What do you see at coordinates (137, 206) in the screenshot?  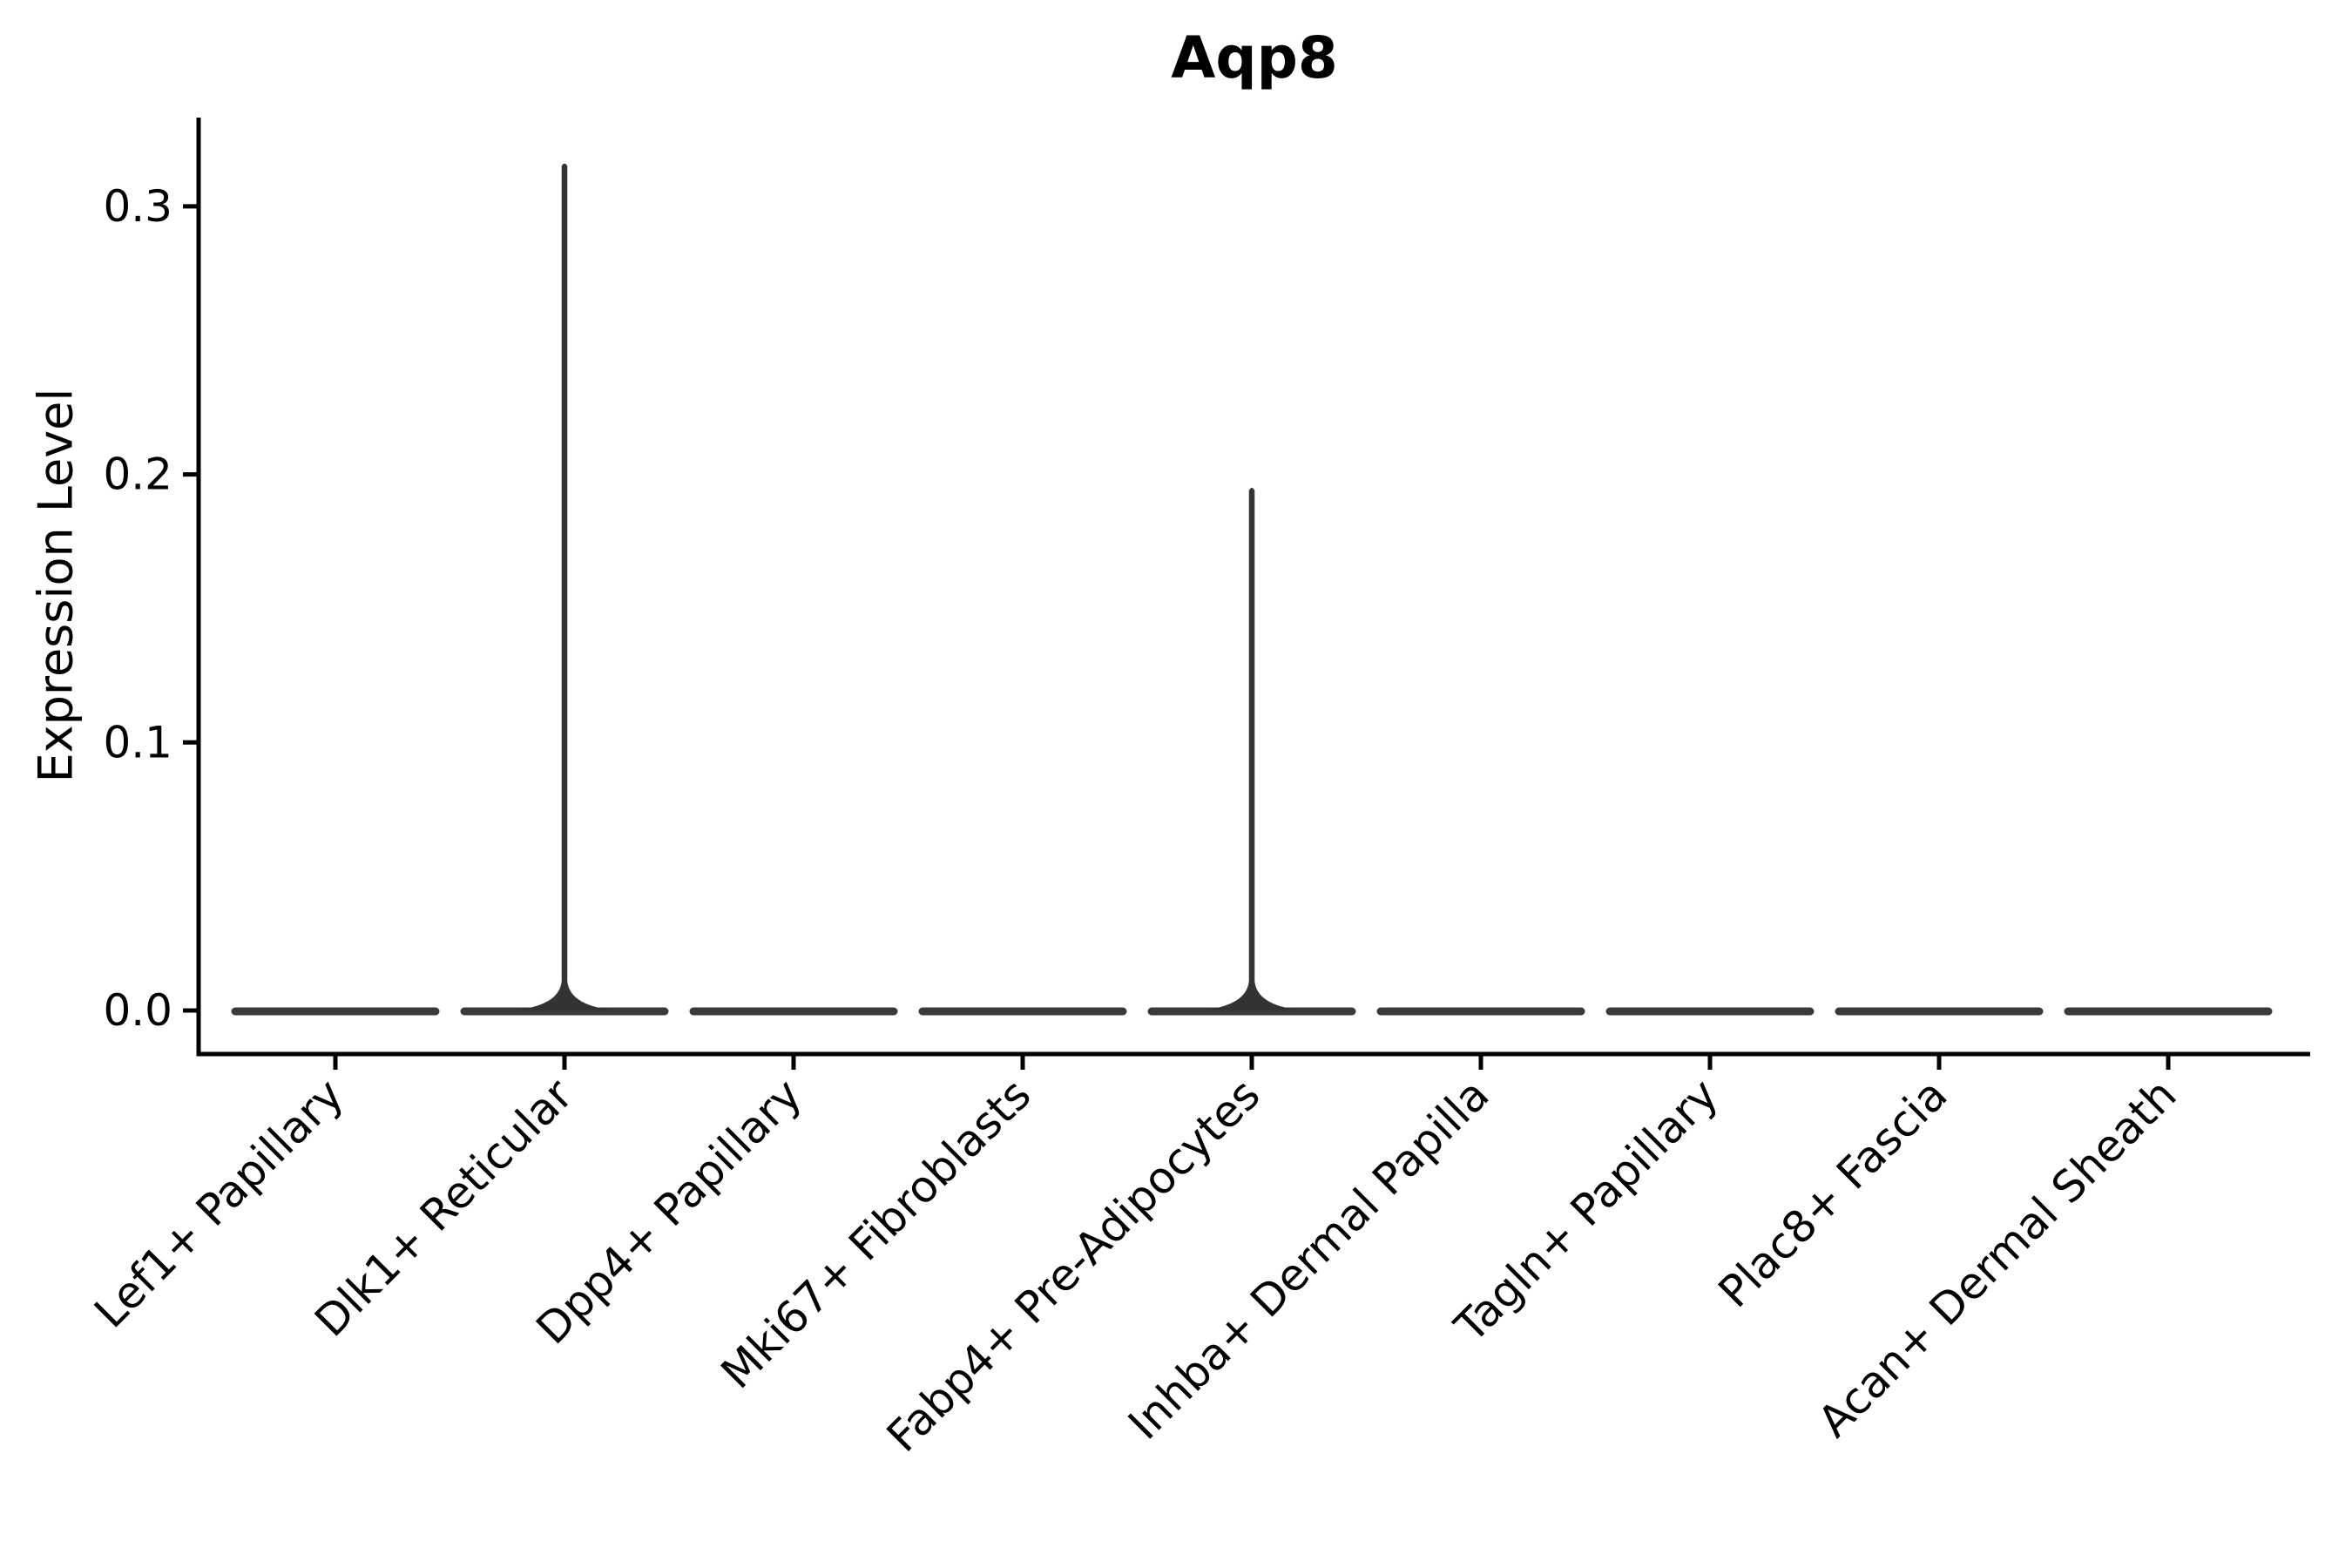 I see `y-tick-label: 0.3` at bounding box center [137, 206].